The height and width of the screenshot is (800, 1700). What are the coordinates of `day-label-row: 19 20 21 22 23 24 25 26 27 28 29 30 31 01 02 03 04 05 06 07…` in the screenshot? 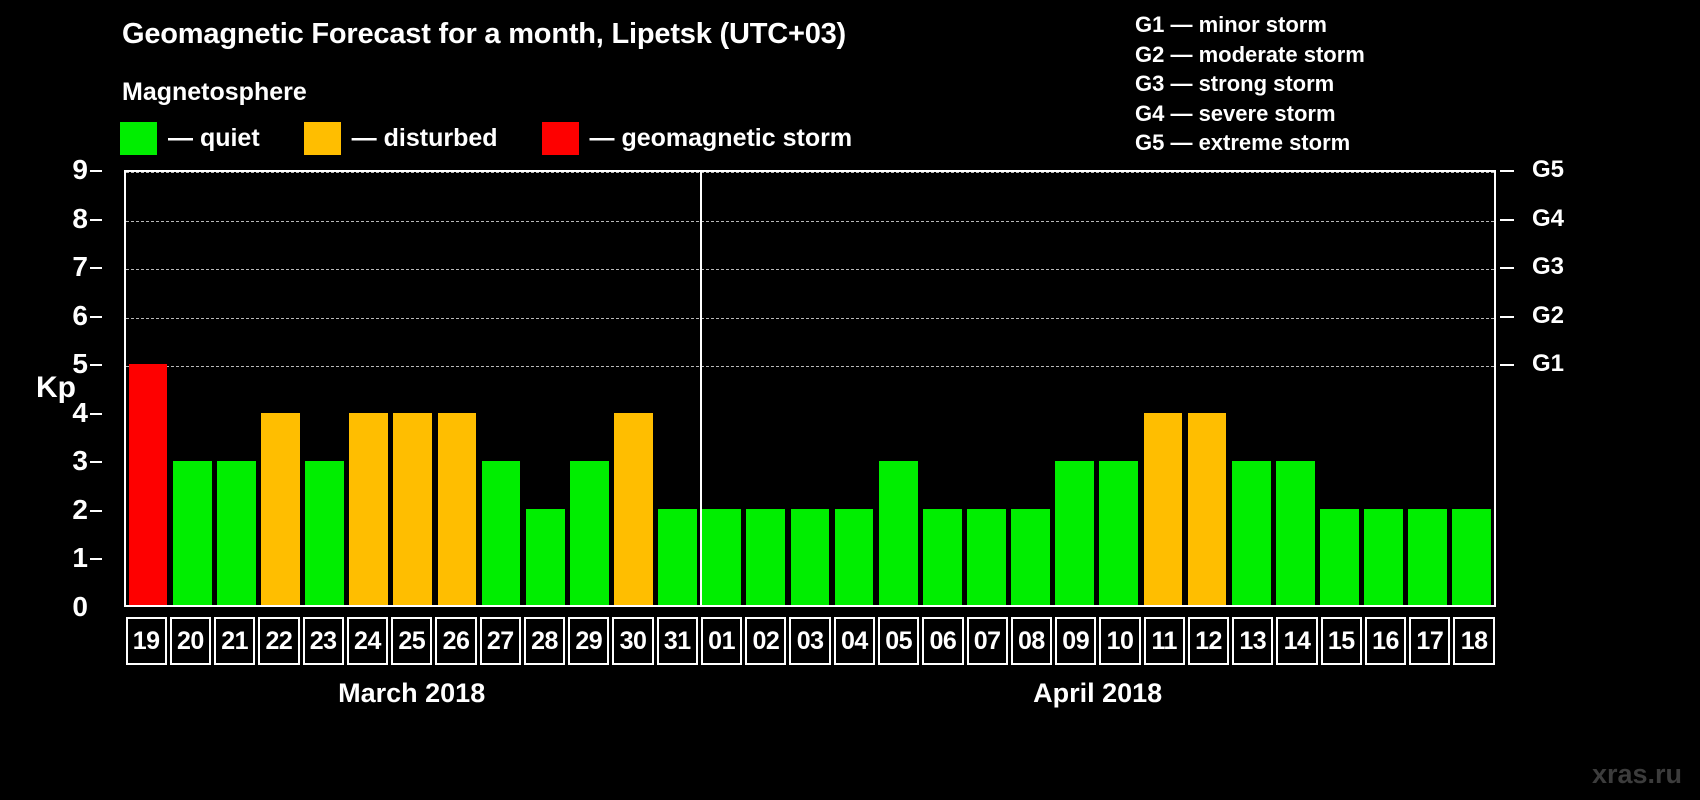 It's located at (810, 641).